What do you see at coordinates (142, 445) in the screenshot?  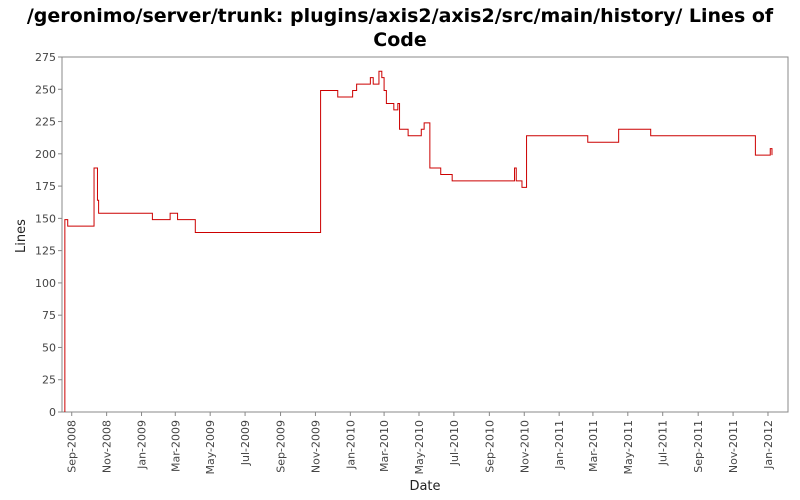 I see `x-tick-label: Jan-2009` at bounding box center [142, 445].